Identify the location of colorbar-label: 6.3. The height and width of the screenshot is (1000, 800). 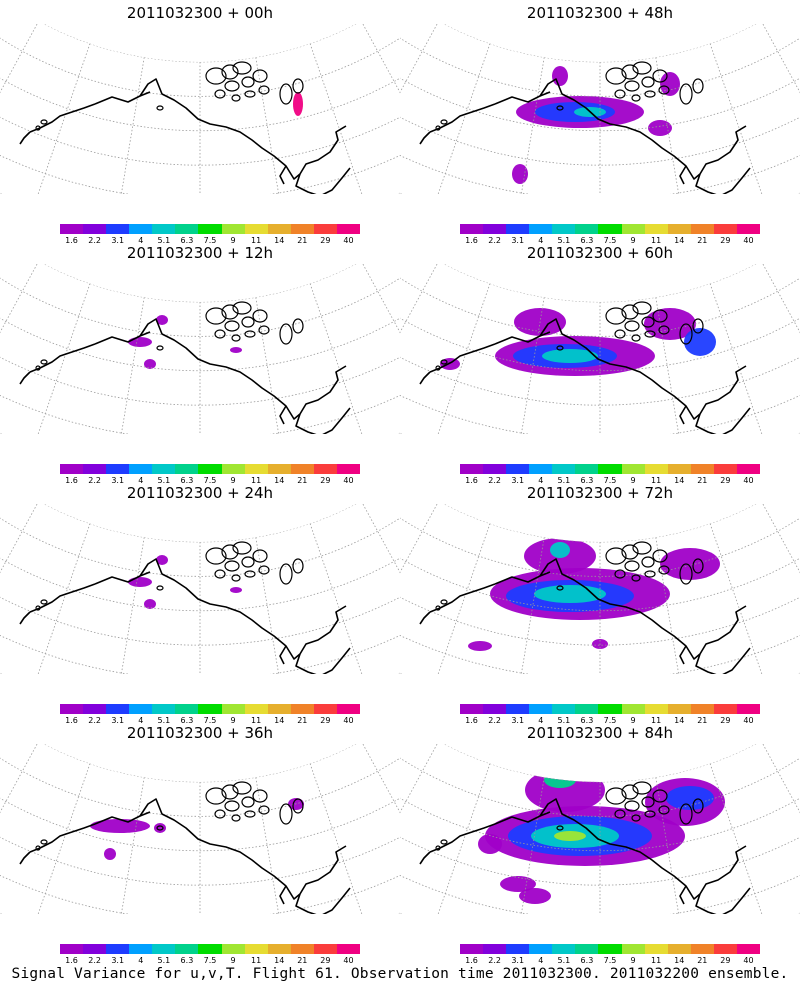
(187, 720).